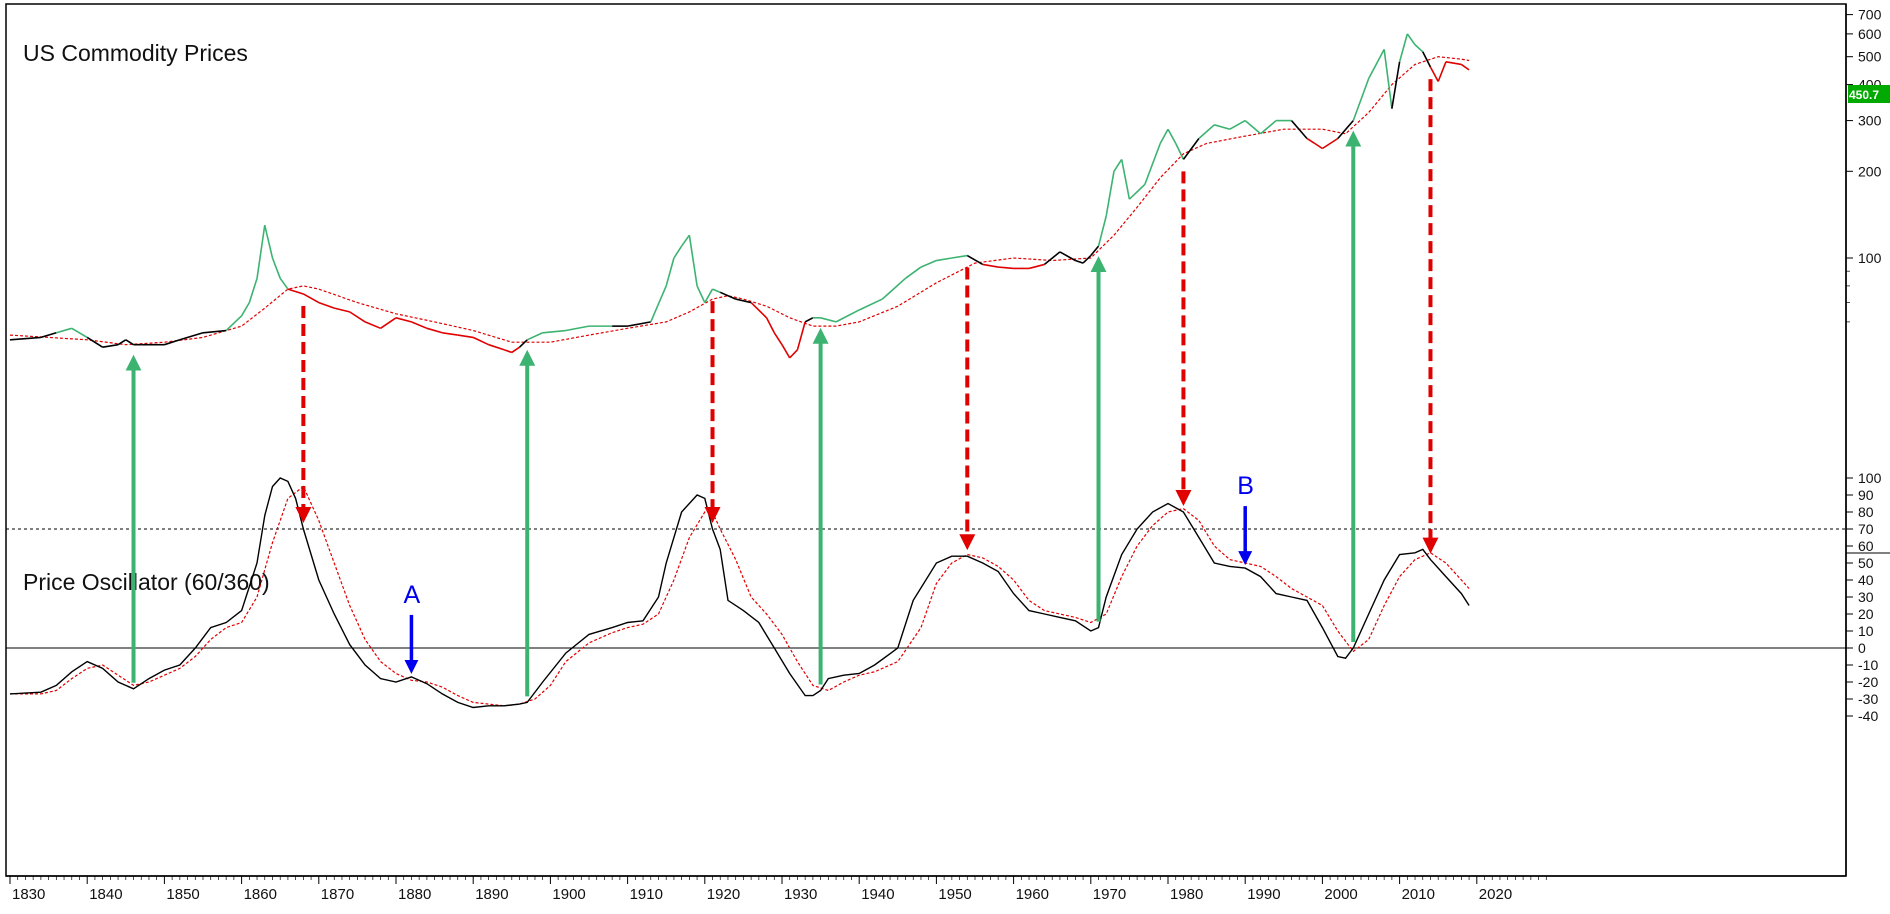 The height and width of the screenshot is (914, 1890). I want to click on x-tick-label: 1830, so click(28, 894).